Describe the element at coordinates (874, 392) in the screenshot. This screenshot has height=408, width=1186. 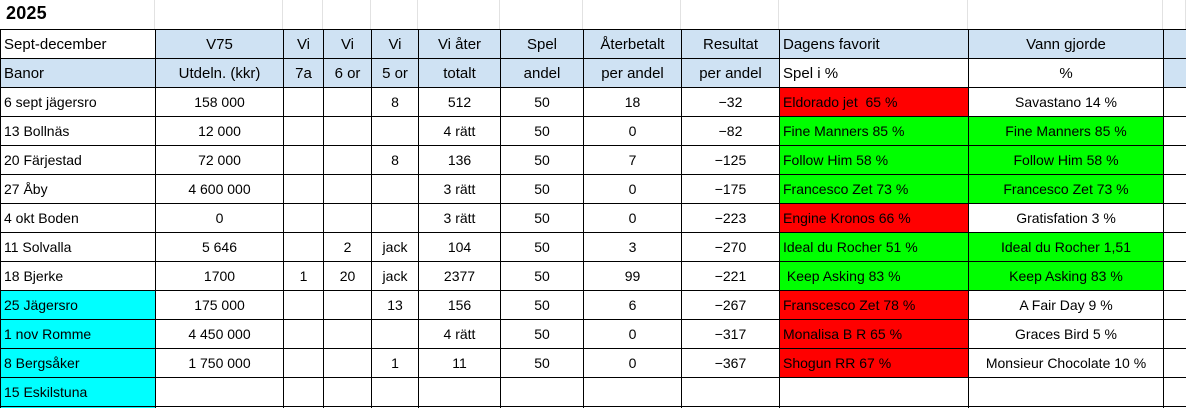
I see `cell-dagens-favorit` at that location.